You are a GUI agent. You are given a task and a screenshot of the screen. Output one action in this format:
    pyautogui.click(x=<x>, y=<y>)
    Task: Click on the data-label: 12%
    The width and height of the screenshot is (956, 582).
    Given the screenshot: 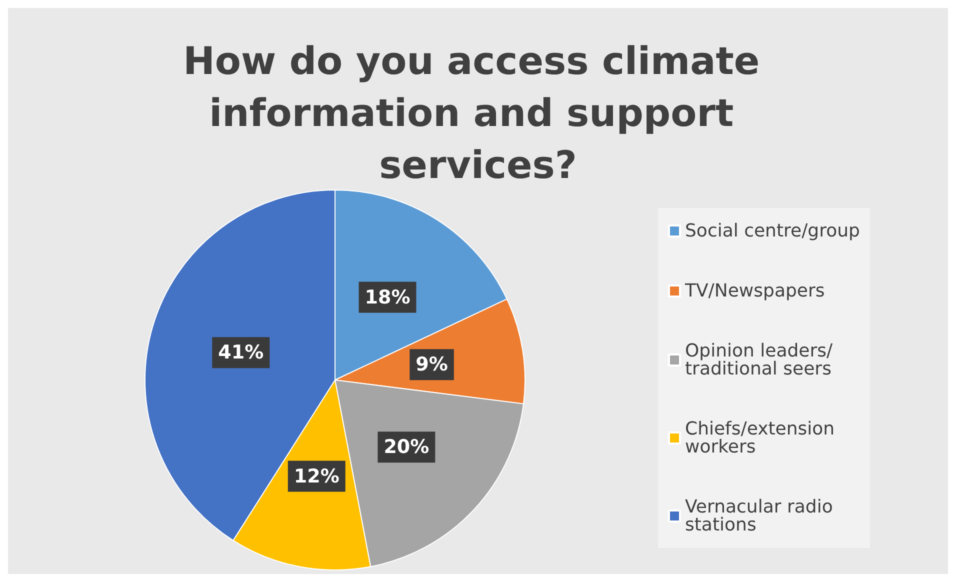 What is the action you would take?
    pyautogui.click(x=317, y=476)
    